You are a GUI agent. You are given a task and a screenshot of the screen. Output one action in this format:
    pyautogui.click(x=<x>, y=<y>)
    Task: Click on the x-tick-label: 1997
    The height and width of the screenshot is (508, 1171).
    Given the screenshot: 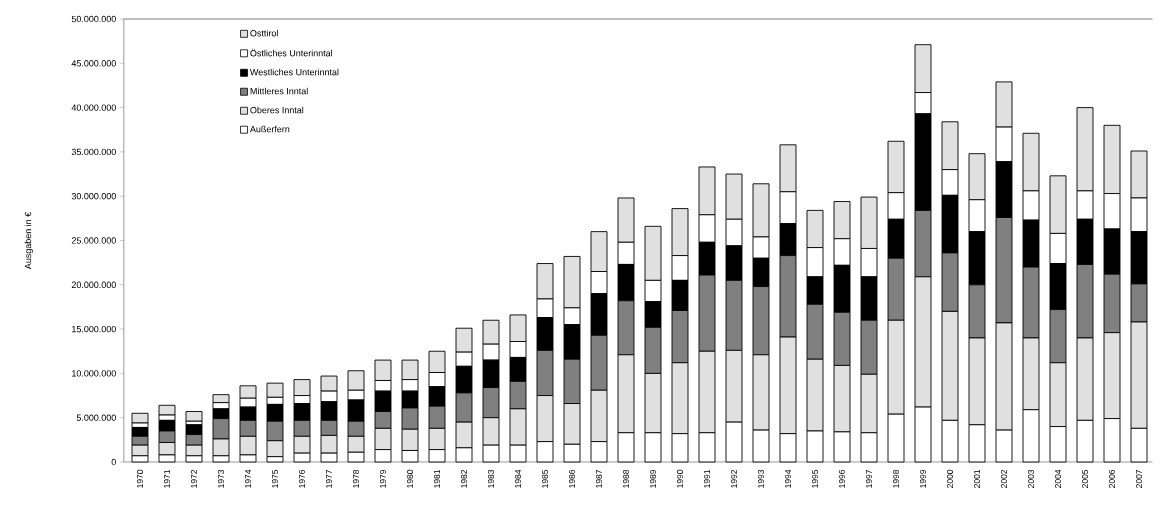 What is the action you would take?
    pyautogui.click(x=869, y=478)
    